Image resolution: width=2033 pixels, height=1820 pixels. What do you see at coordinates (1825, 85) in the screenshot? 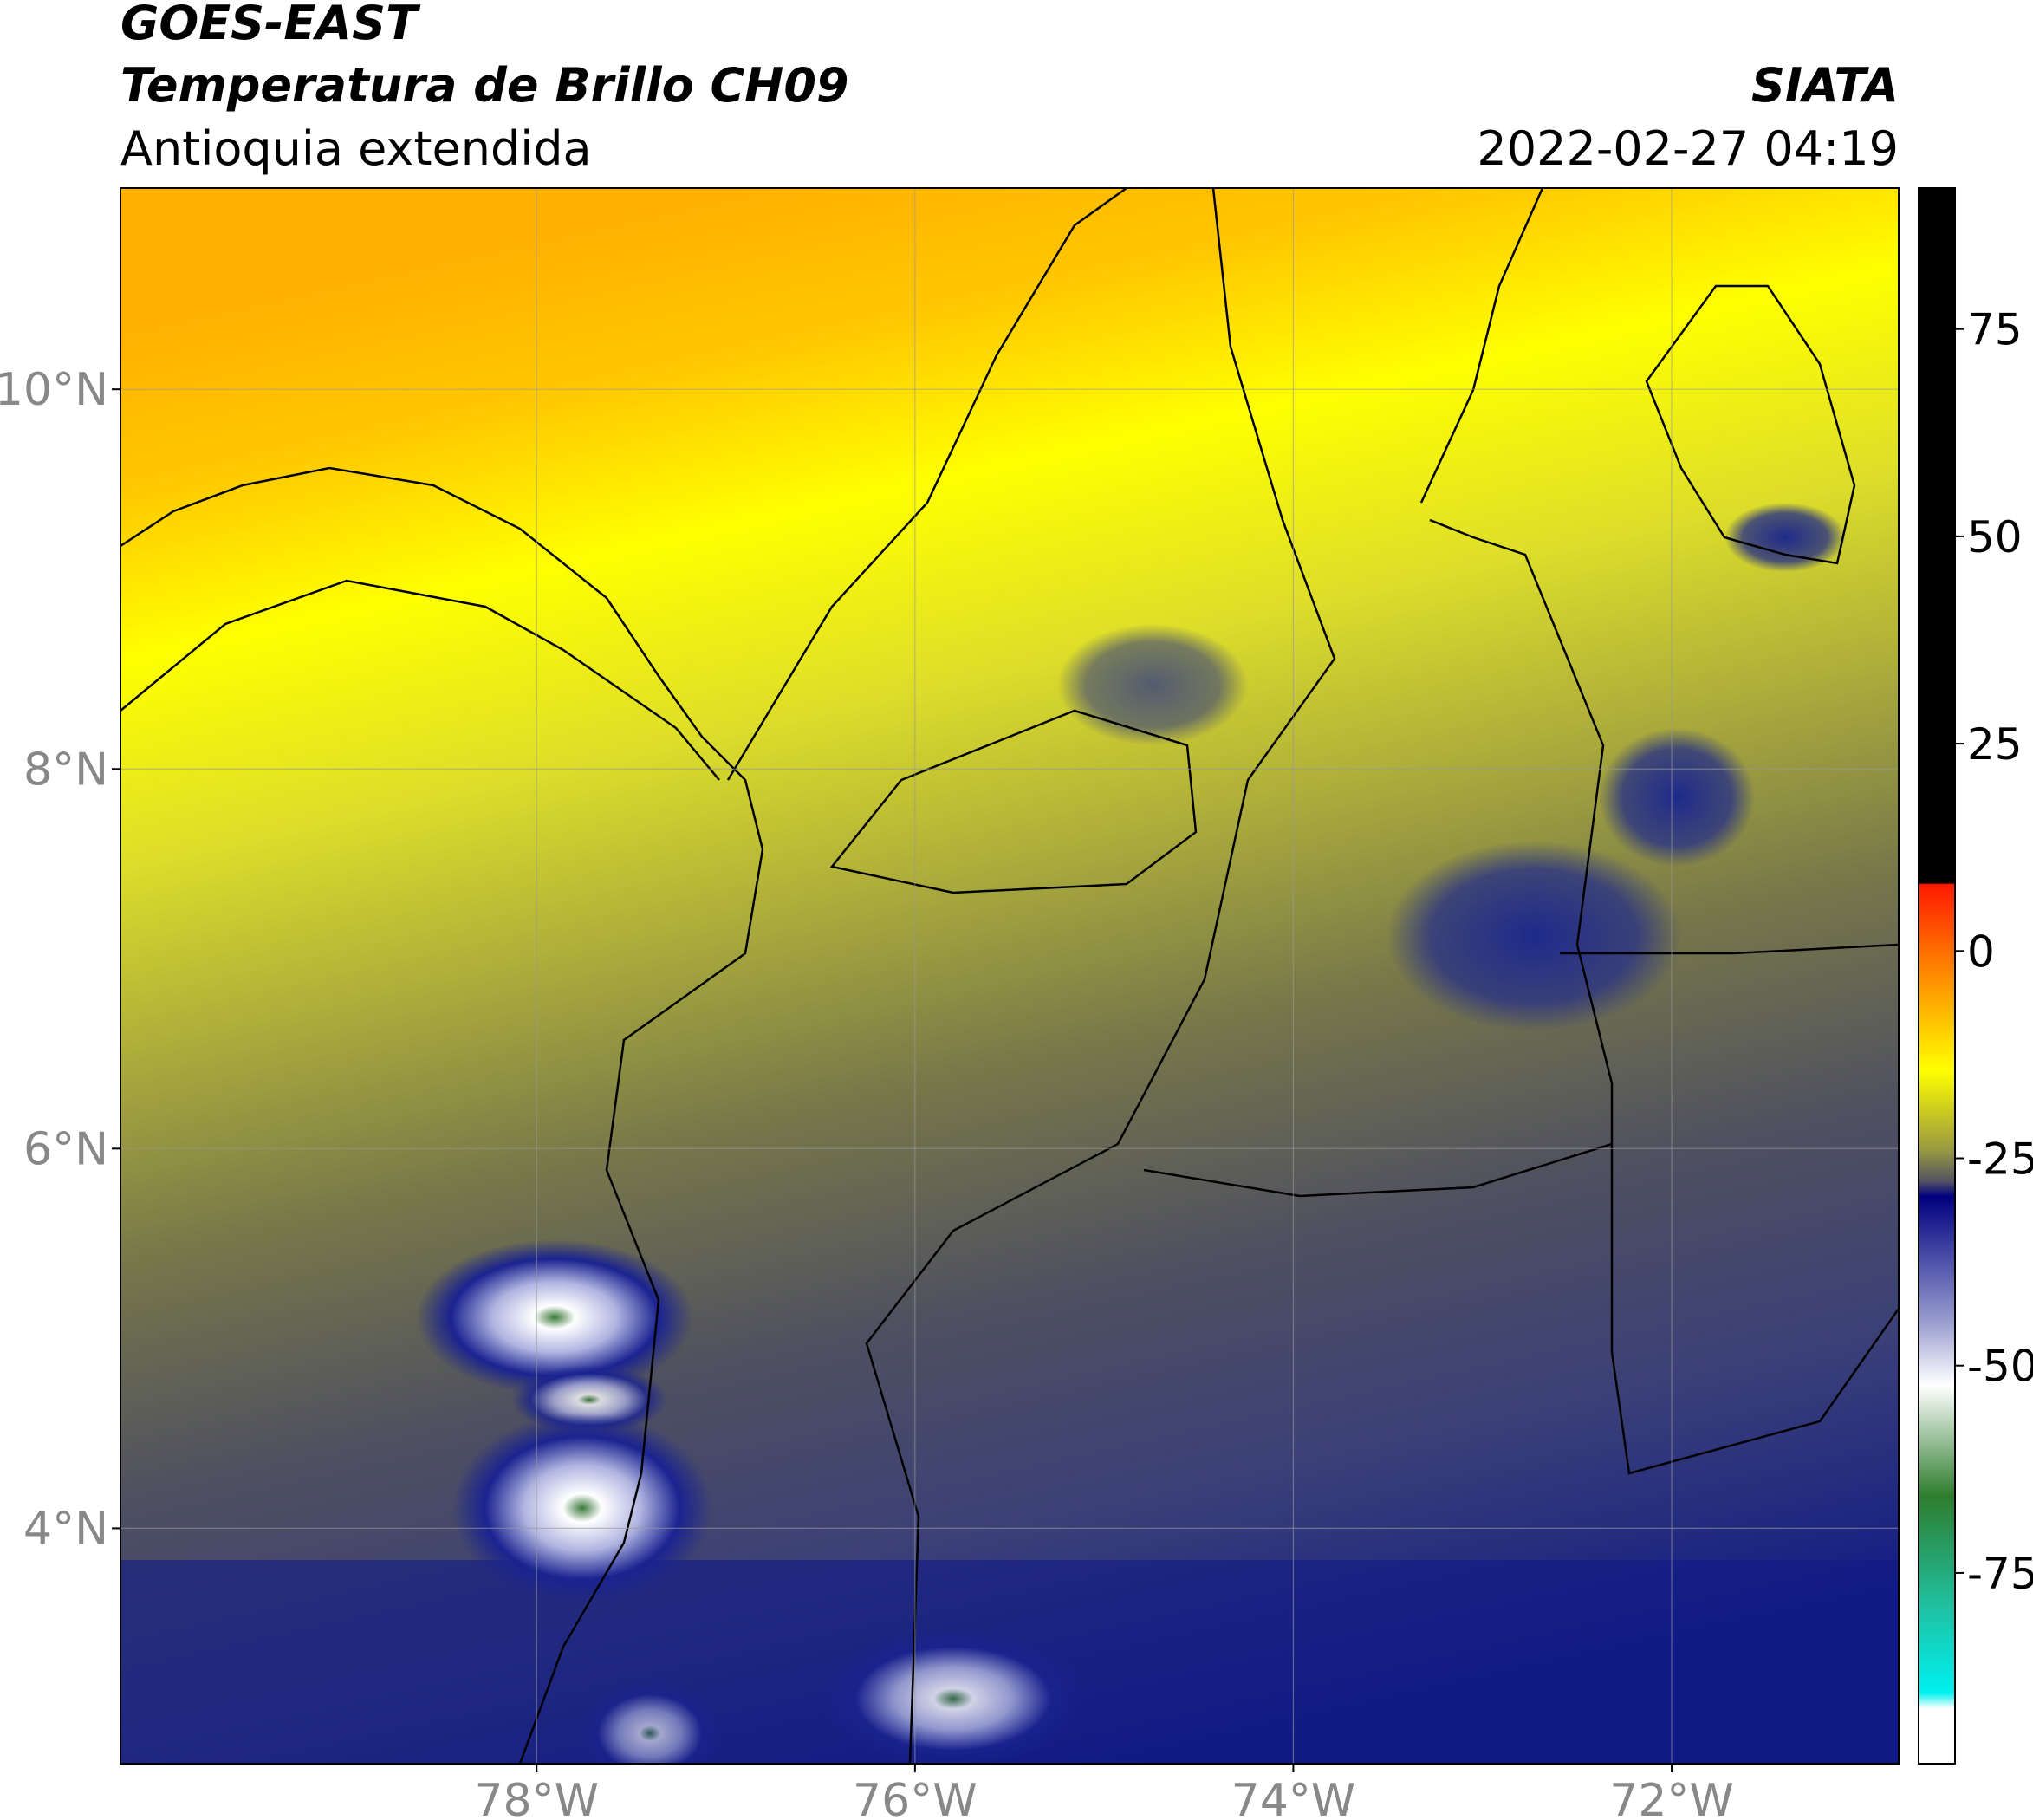
I see `source: SIATA` at bounding box center [1825, 85].